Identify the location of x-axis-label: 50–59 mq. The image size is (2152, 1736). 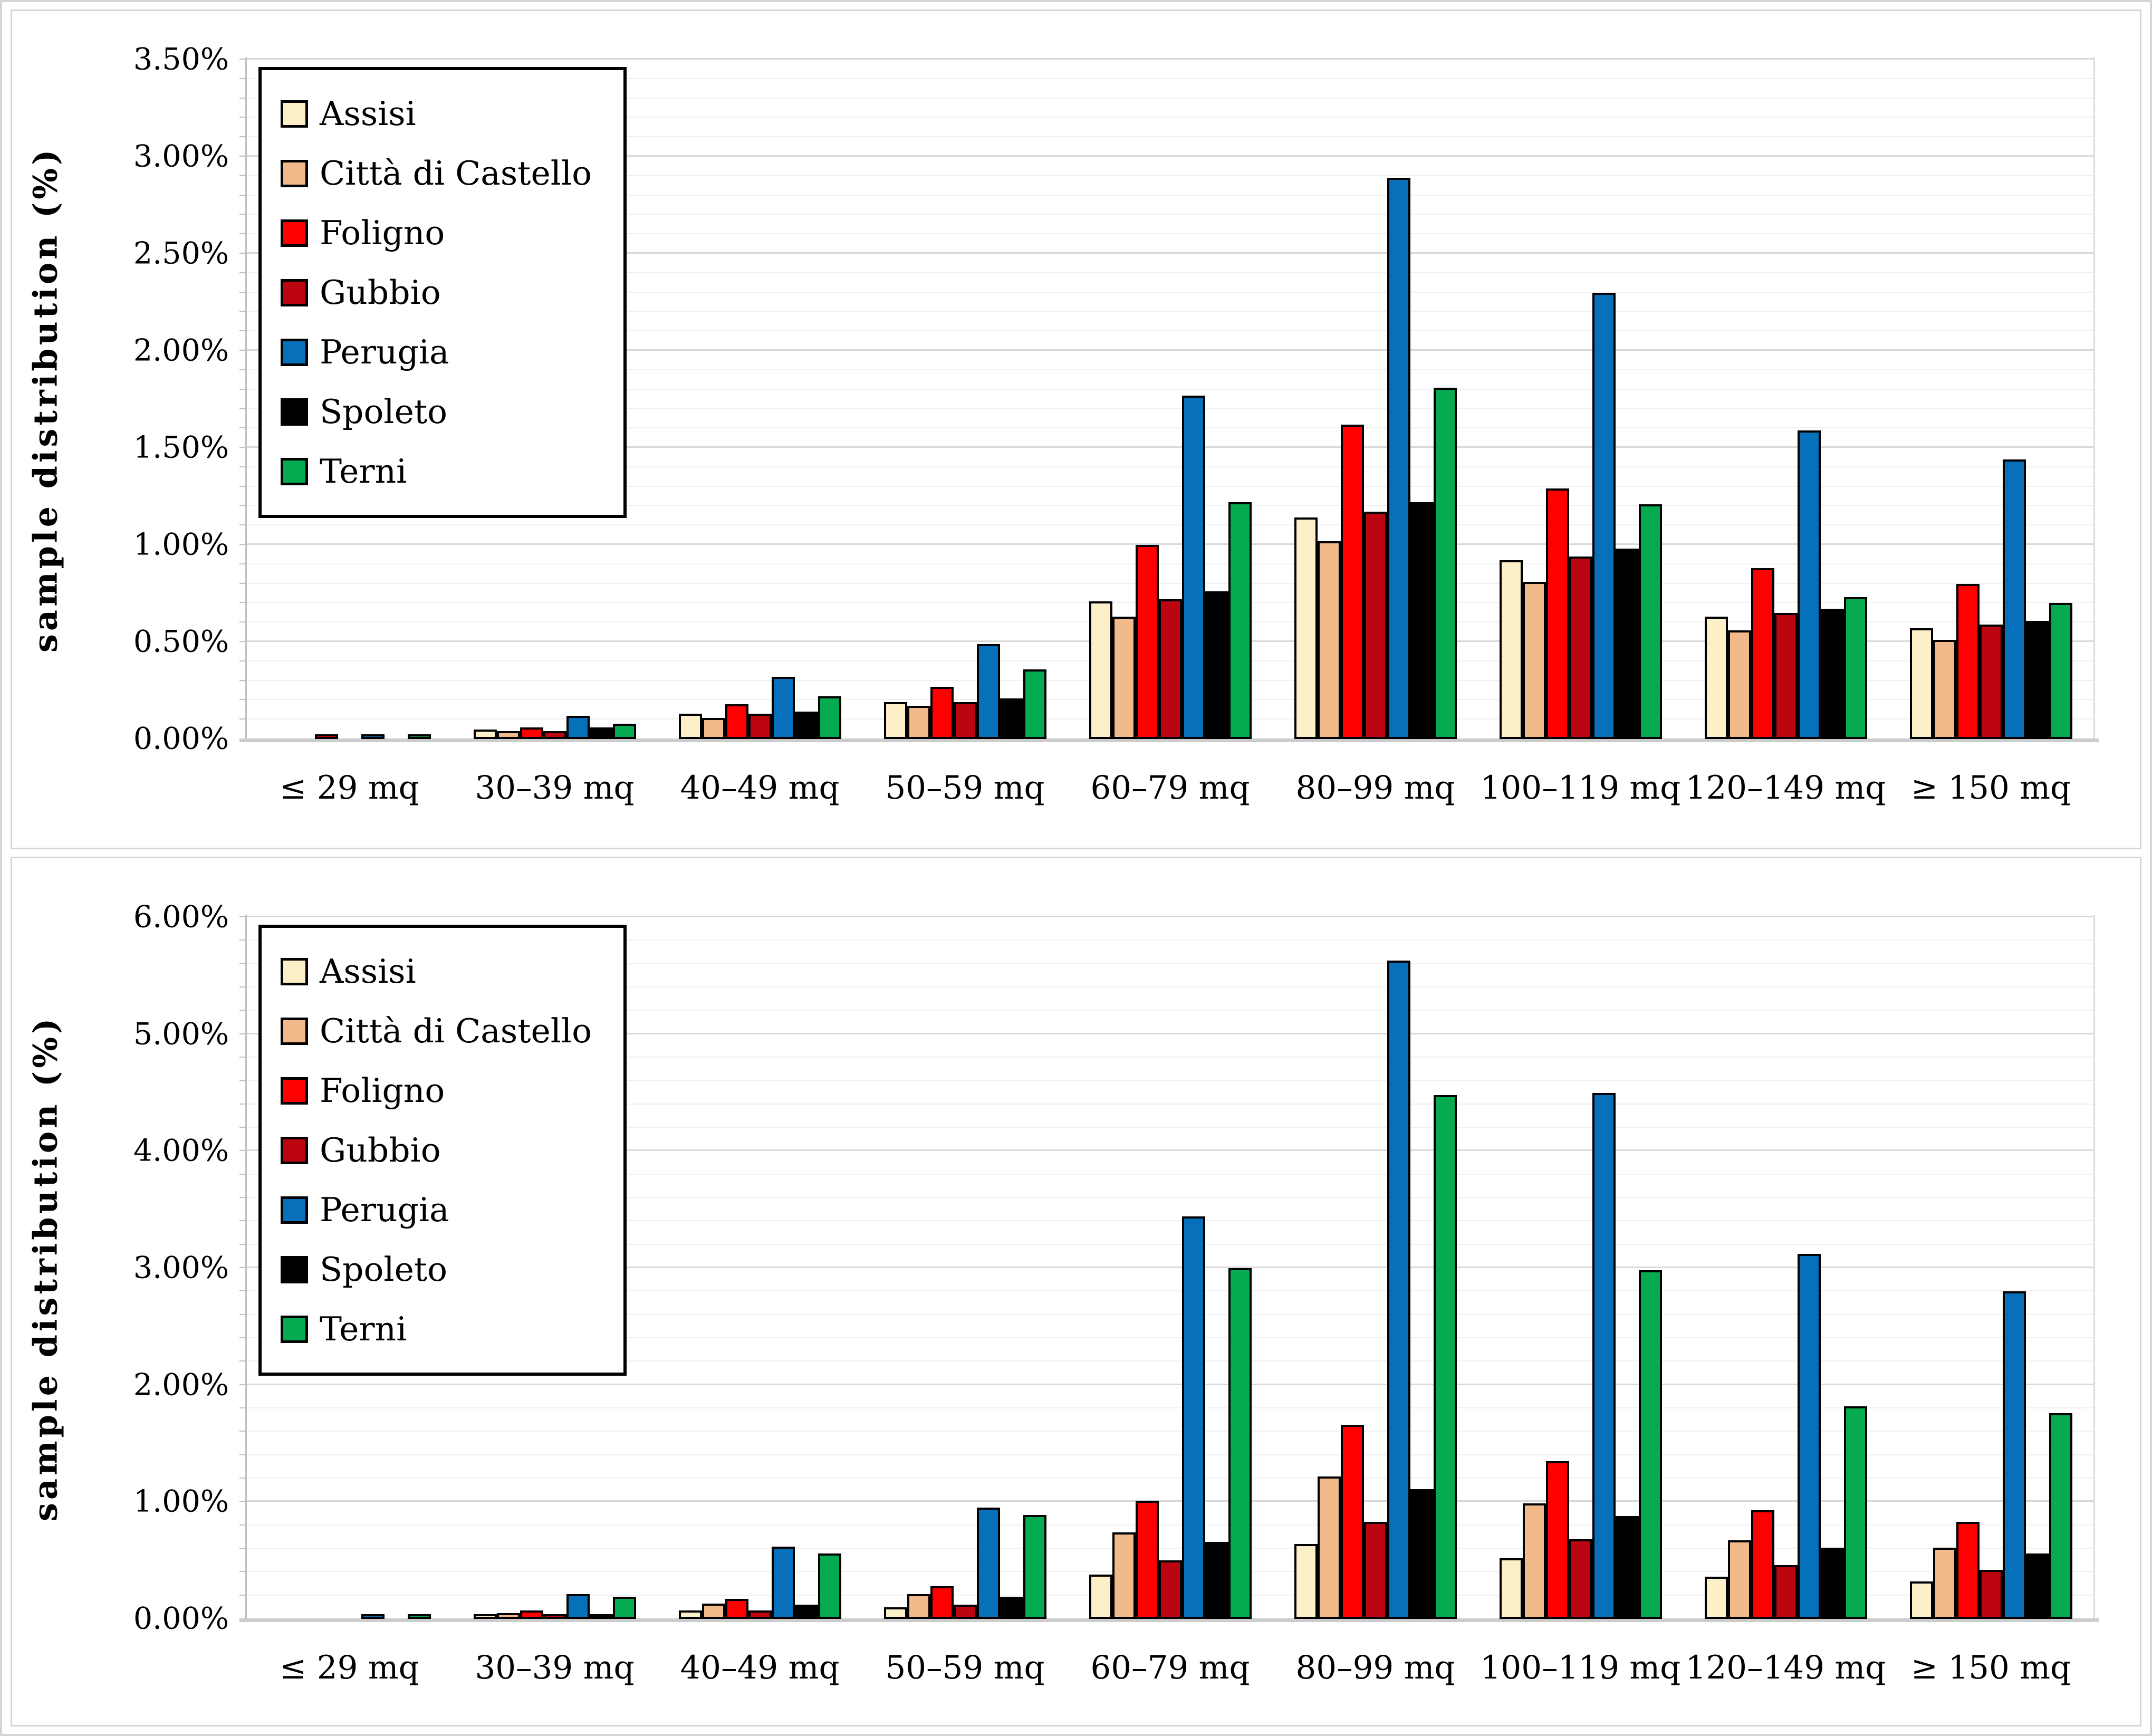
(965, 788).